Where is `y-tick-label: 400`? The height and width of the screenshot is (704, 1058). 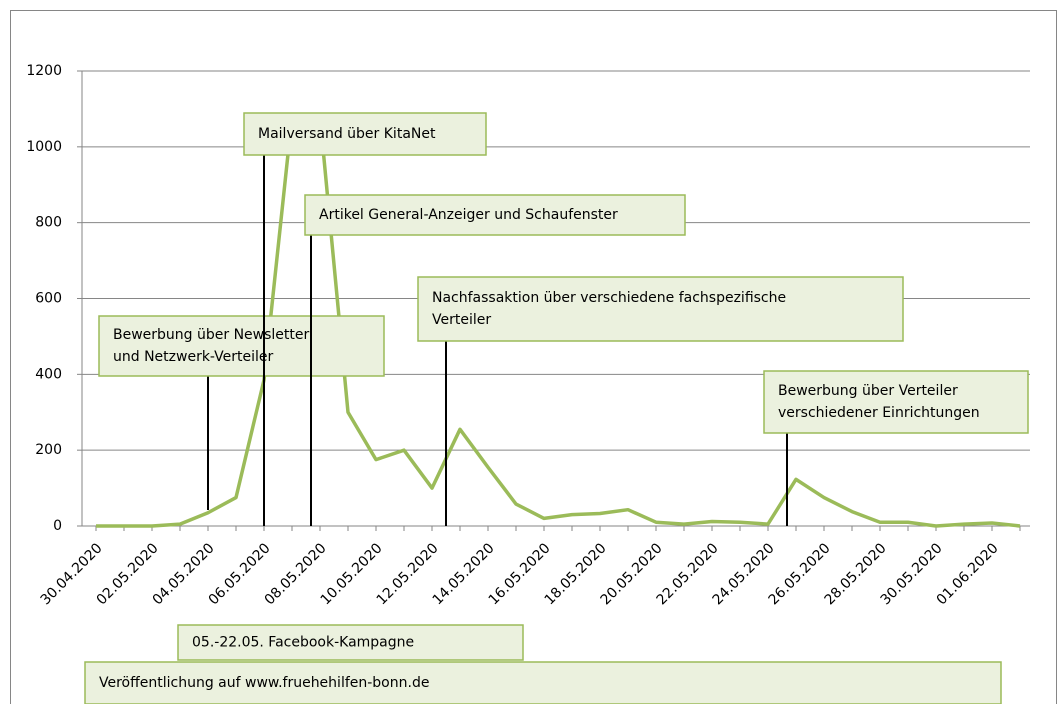 y-tick-label: 400 is located at coordinates (48, 374).